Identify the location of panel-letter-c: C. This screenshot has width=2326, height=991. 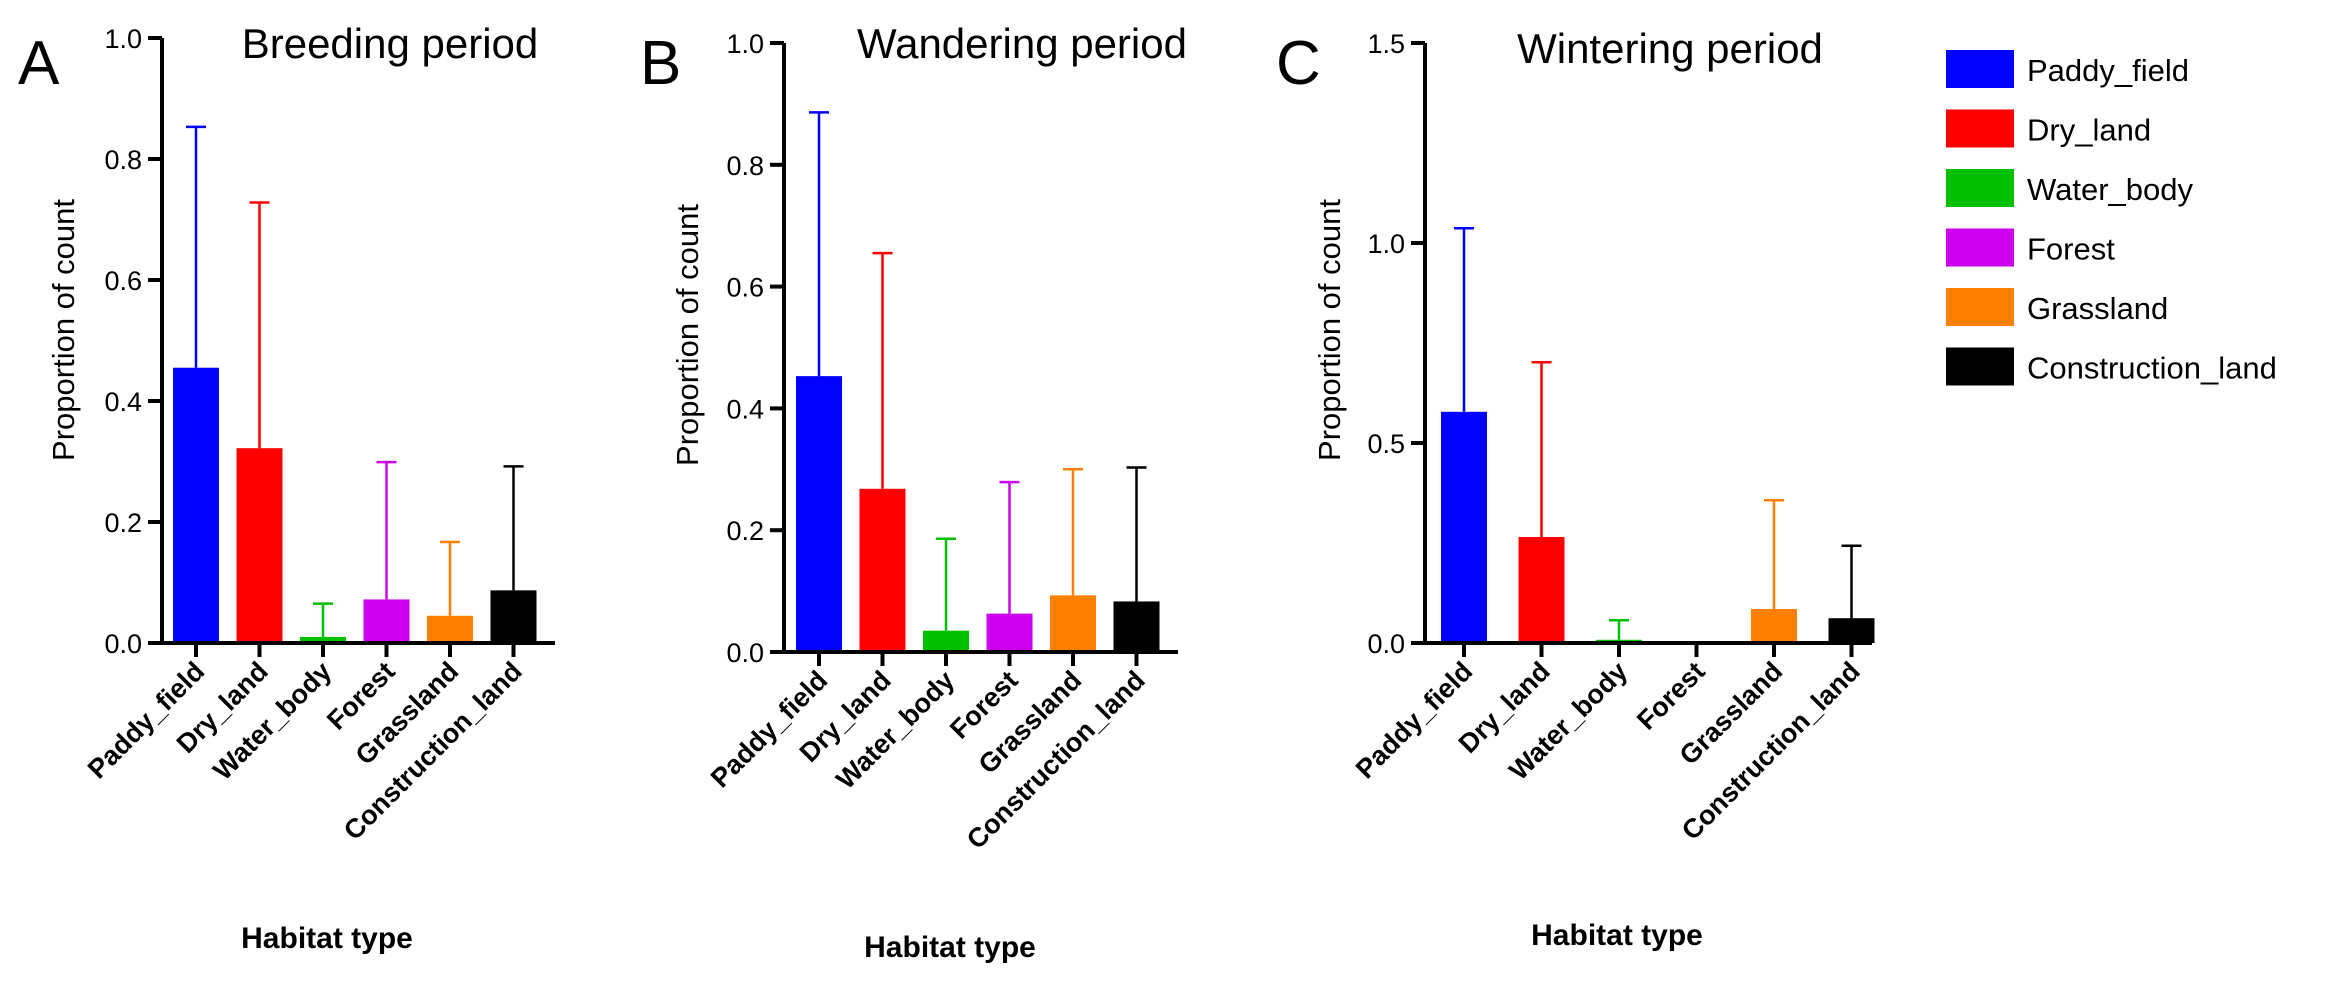
(1298, 63).